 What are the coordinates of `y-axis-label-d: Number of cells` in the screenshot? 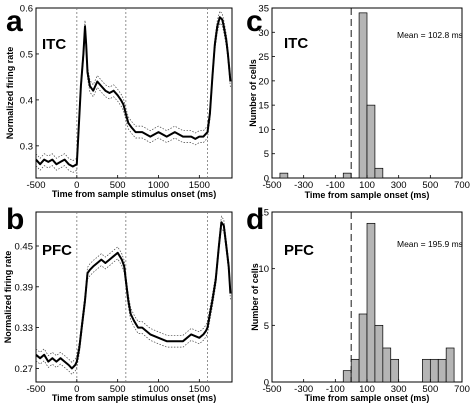 It's located at (255, 297).